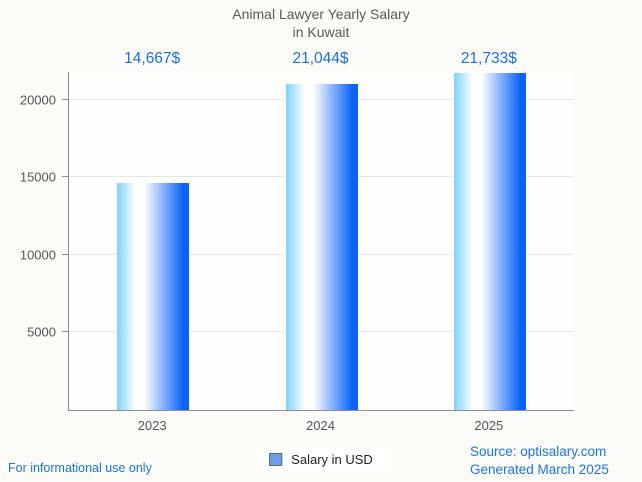 The height and width of the screenshot is (482, 642). I want to click on chart-title-line2: in Kuwait, so click(321, 32).